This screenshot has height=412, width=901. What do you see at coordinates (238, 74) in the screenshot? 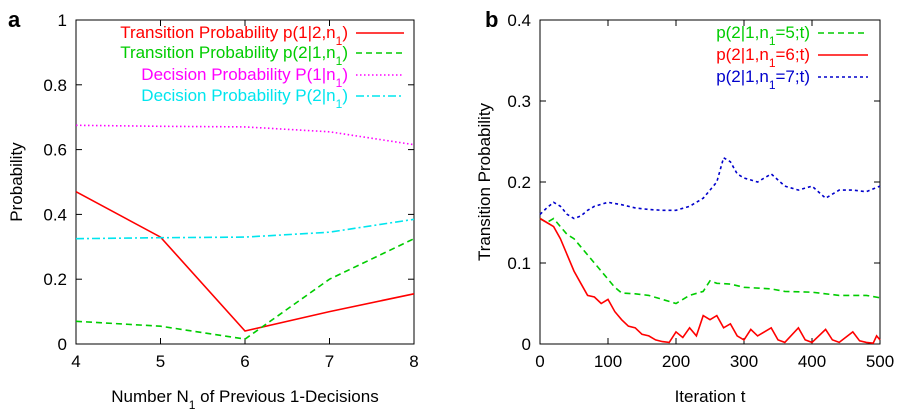
I see `legend-a-3-prefix: Decision Probability P(1|n` at bounding box center [238, 74].